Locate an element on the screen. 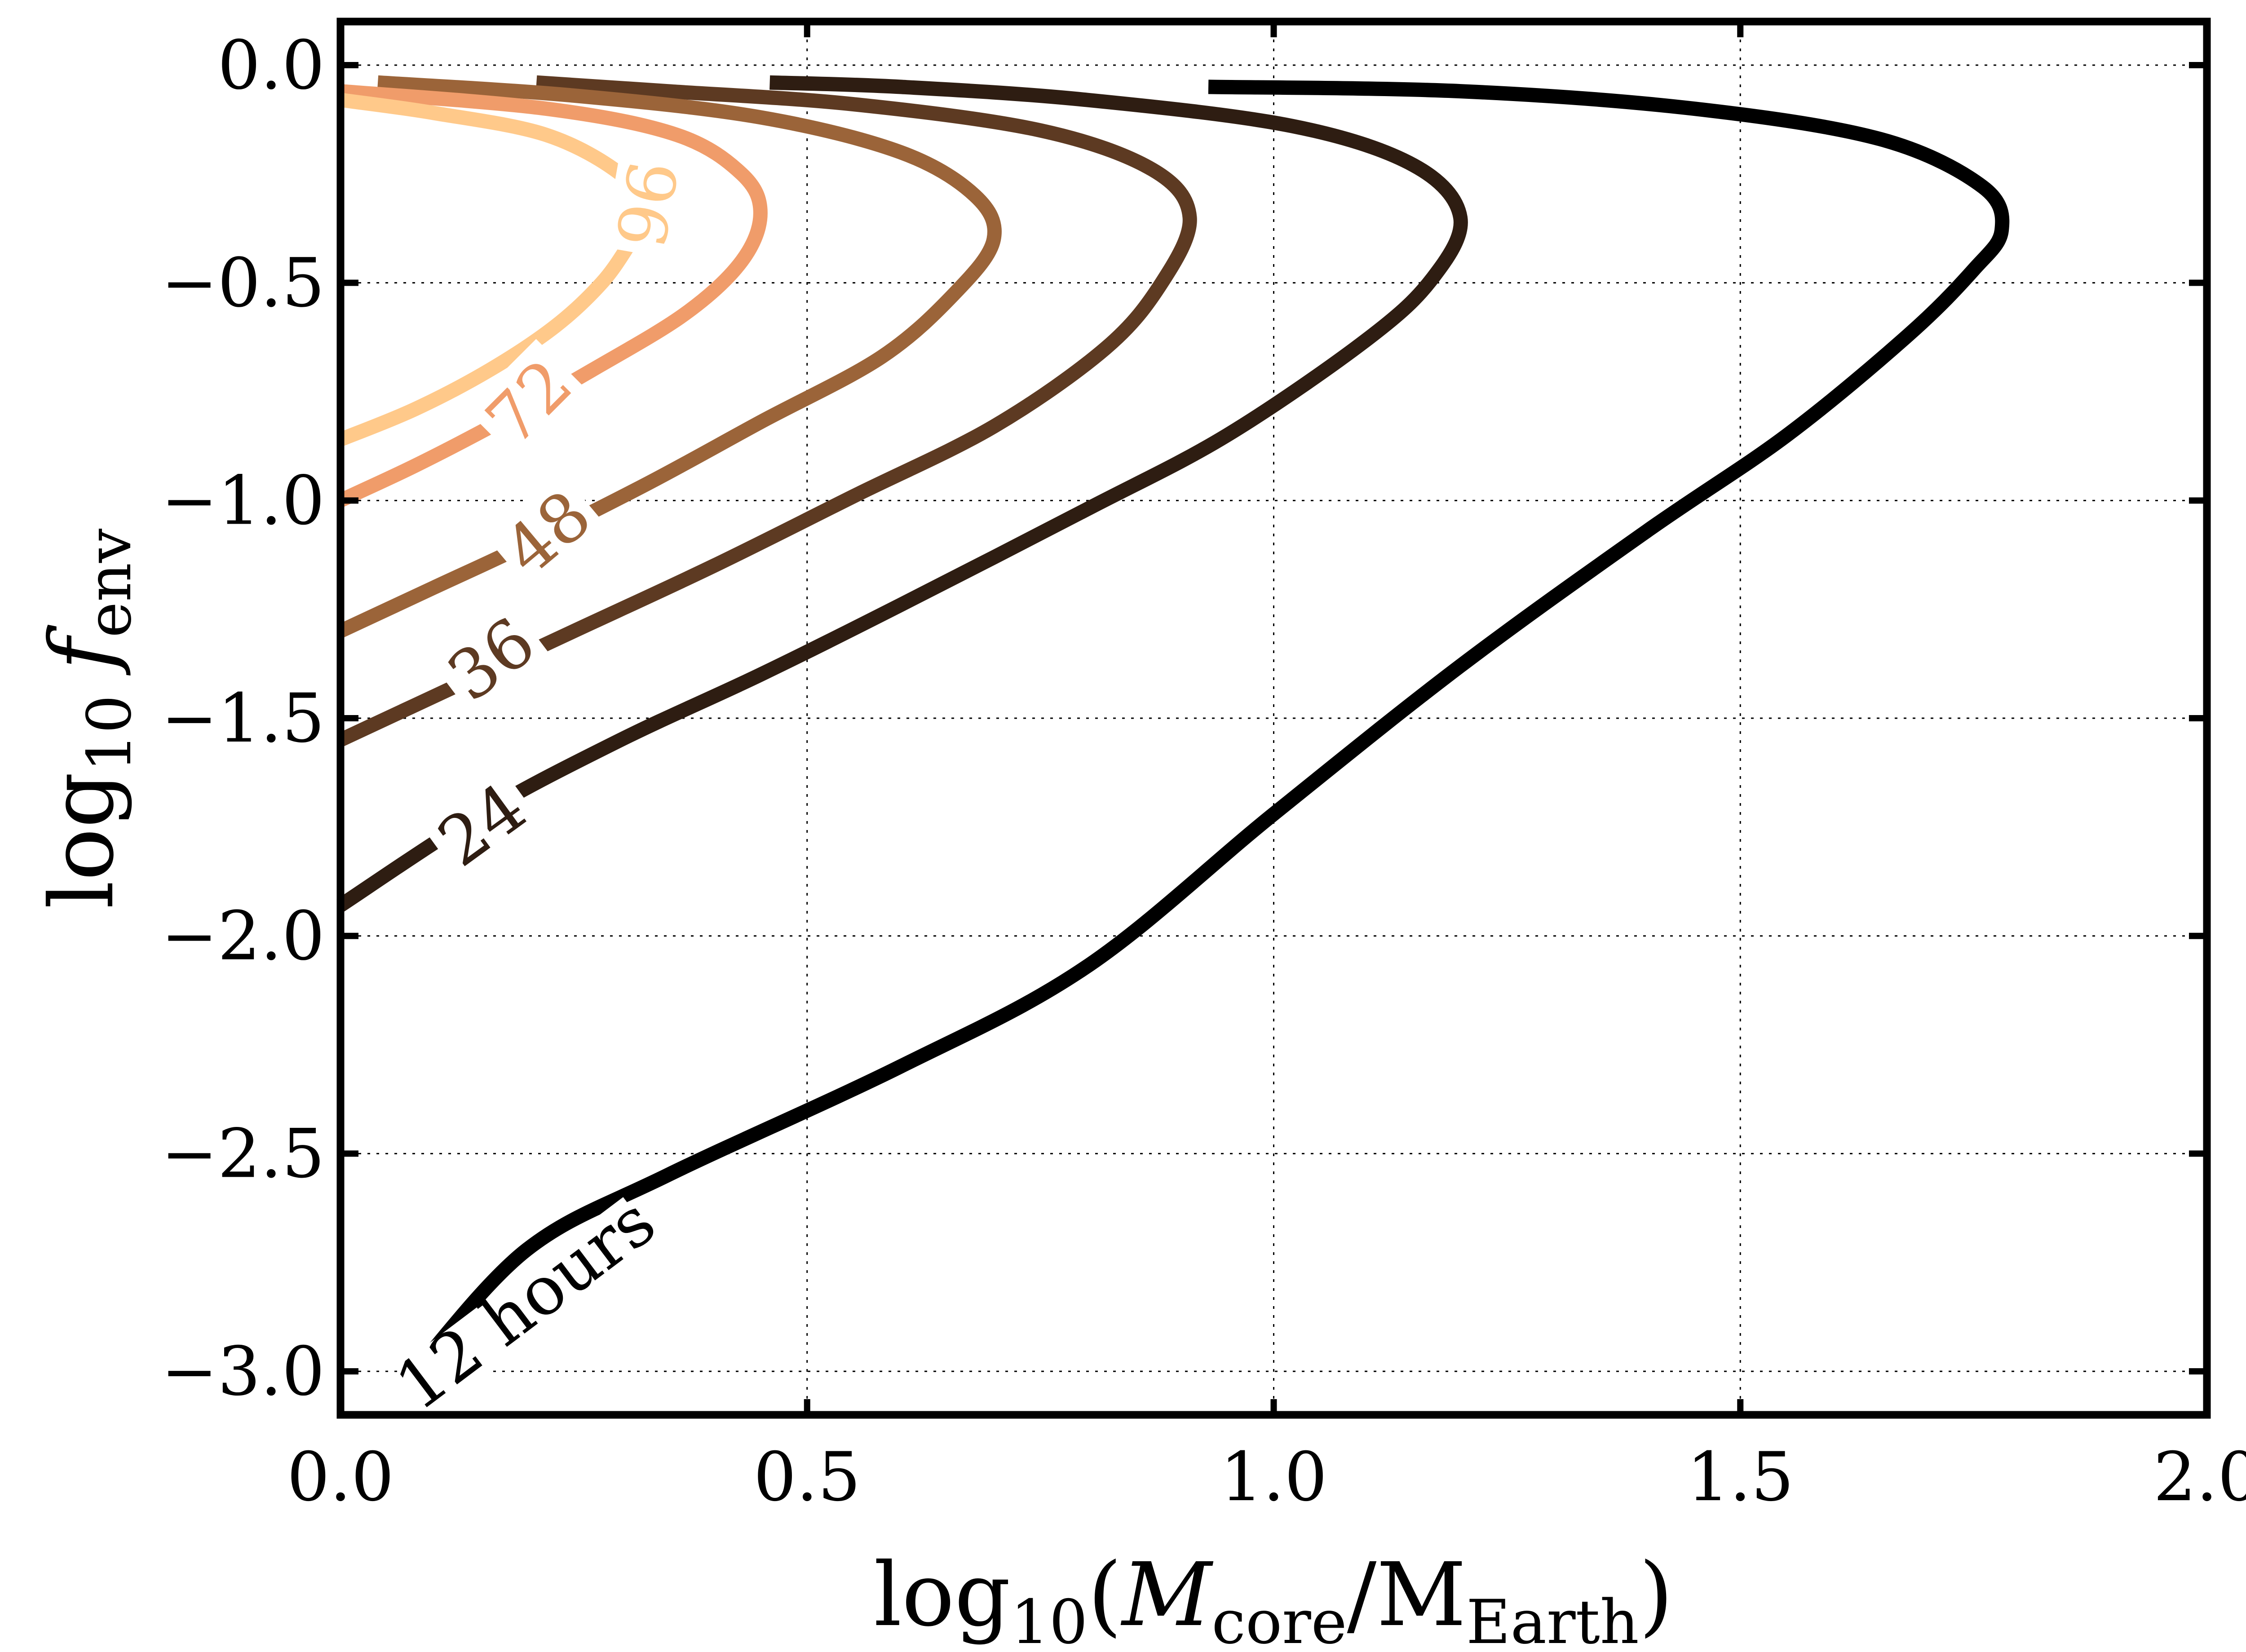  y-tick-label-4: −2.0 is located at coordinates (243, 936).